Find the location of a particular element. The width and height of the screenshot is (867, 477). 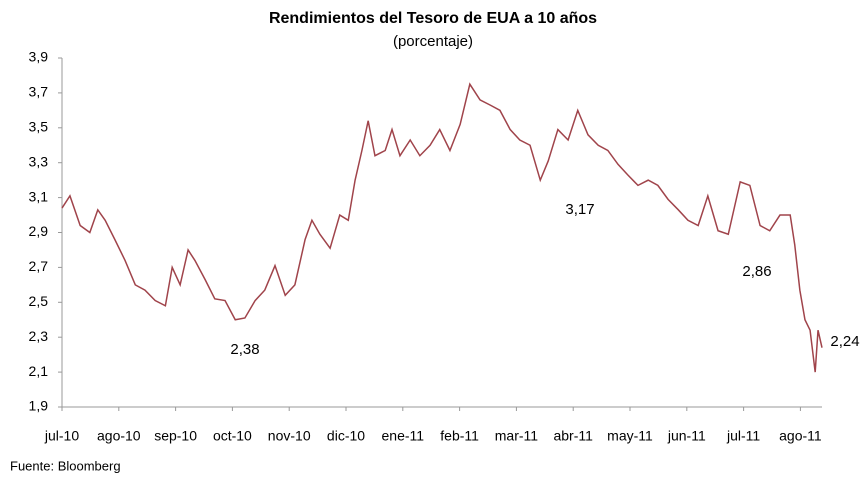

y-tick-label: 3,1 is located at coordinates (39, 196).